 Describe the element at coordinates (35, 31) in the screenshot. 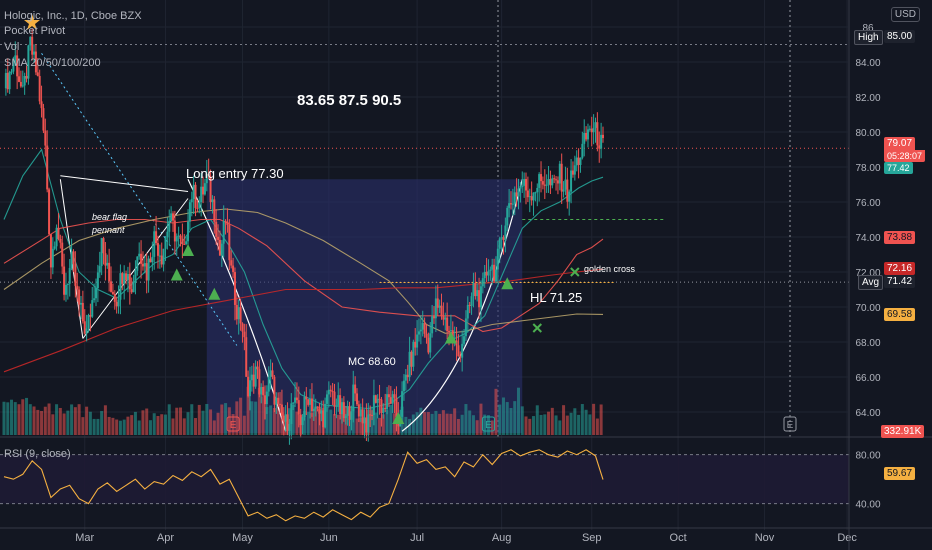

I see `legend-pocket-pivot: Pocket Pivot` at that location.